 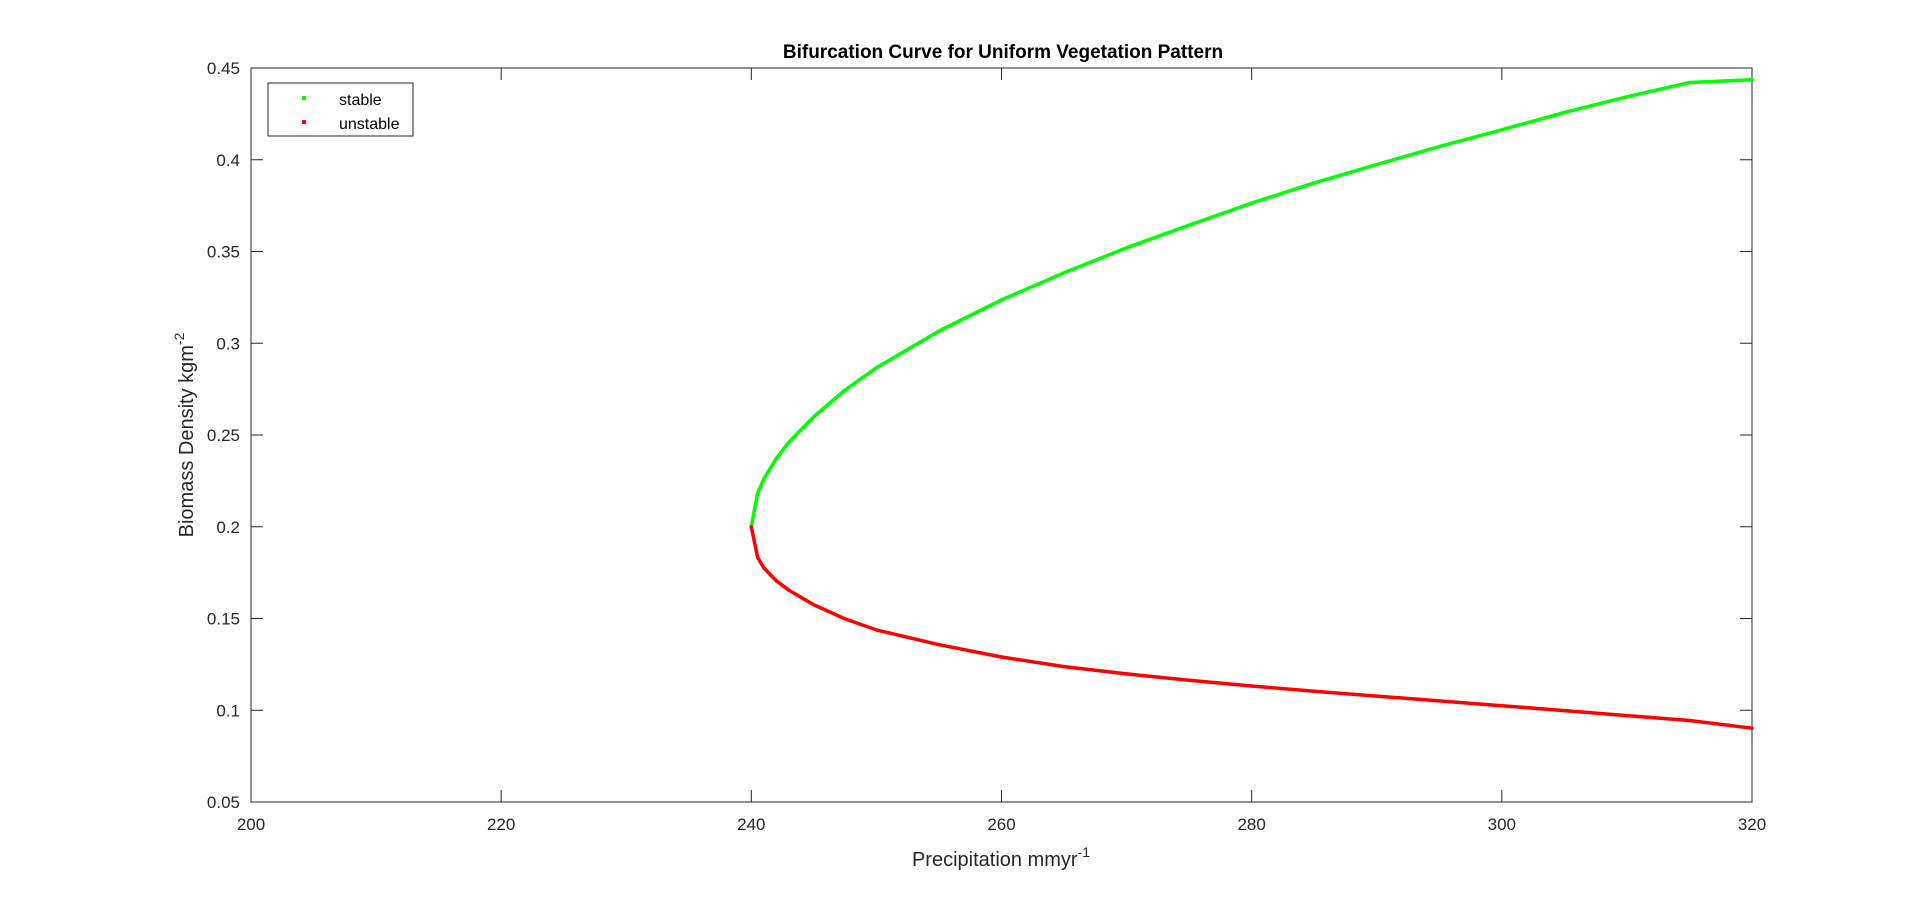 I want to click on legend: stable unstable, so click(x=340, y=109).